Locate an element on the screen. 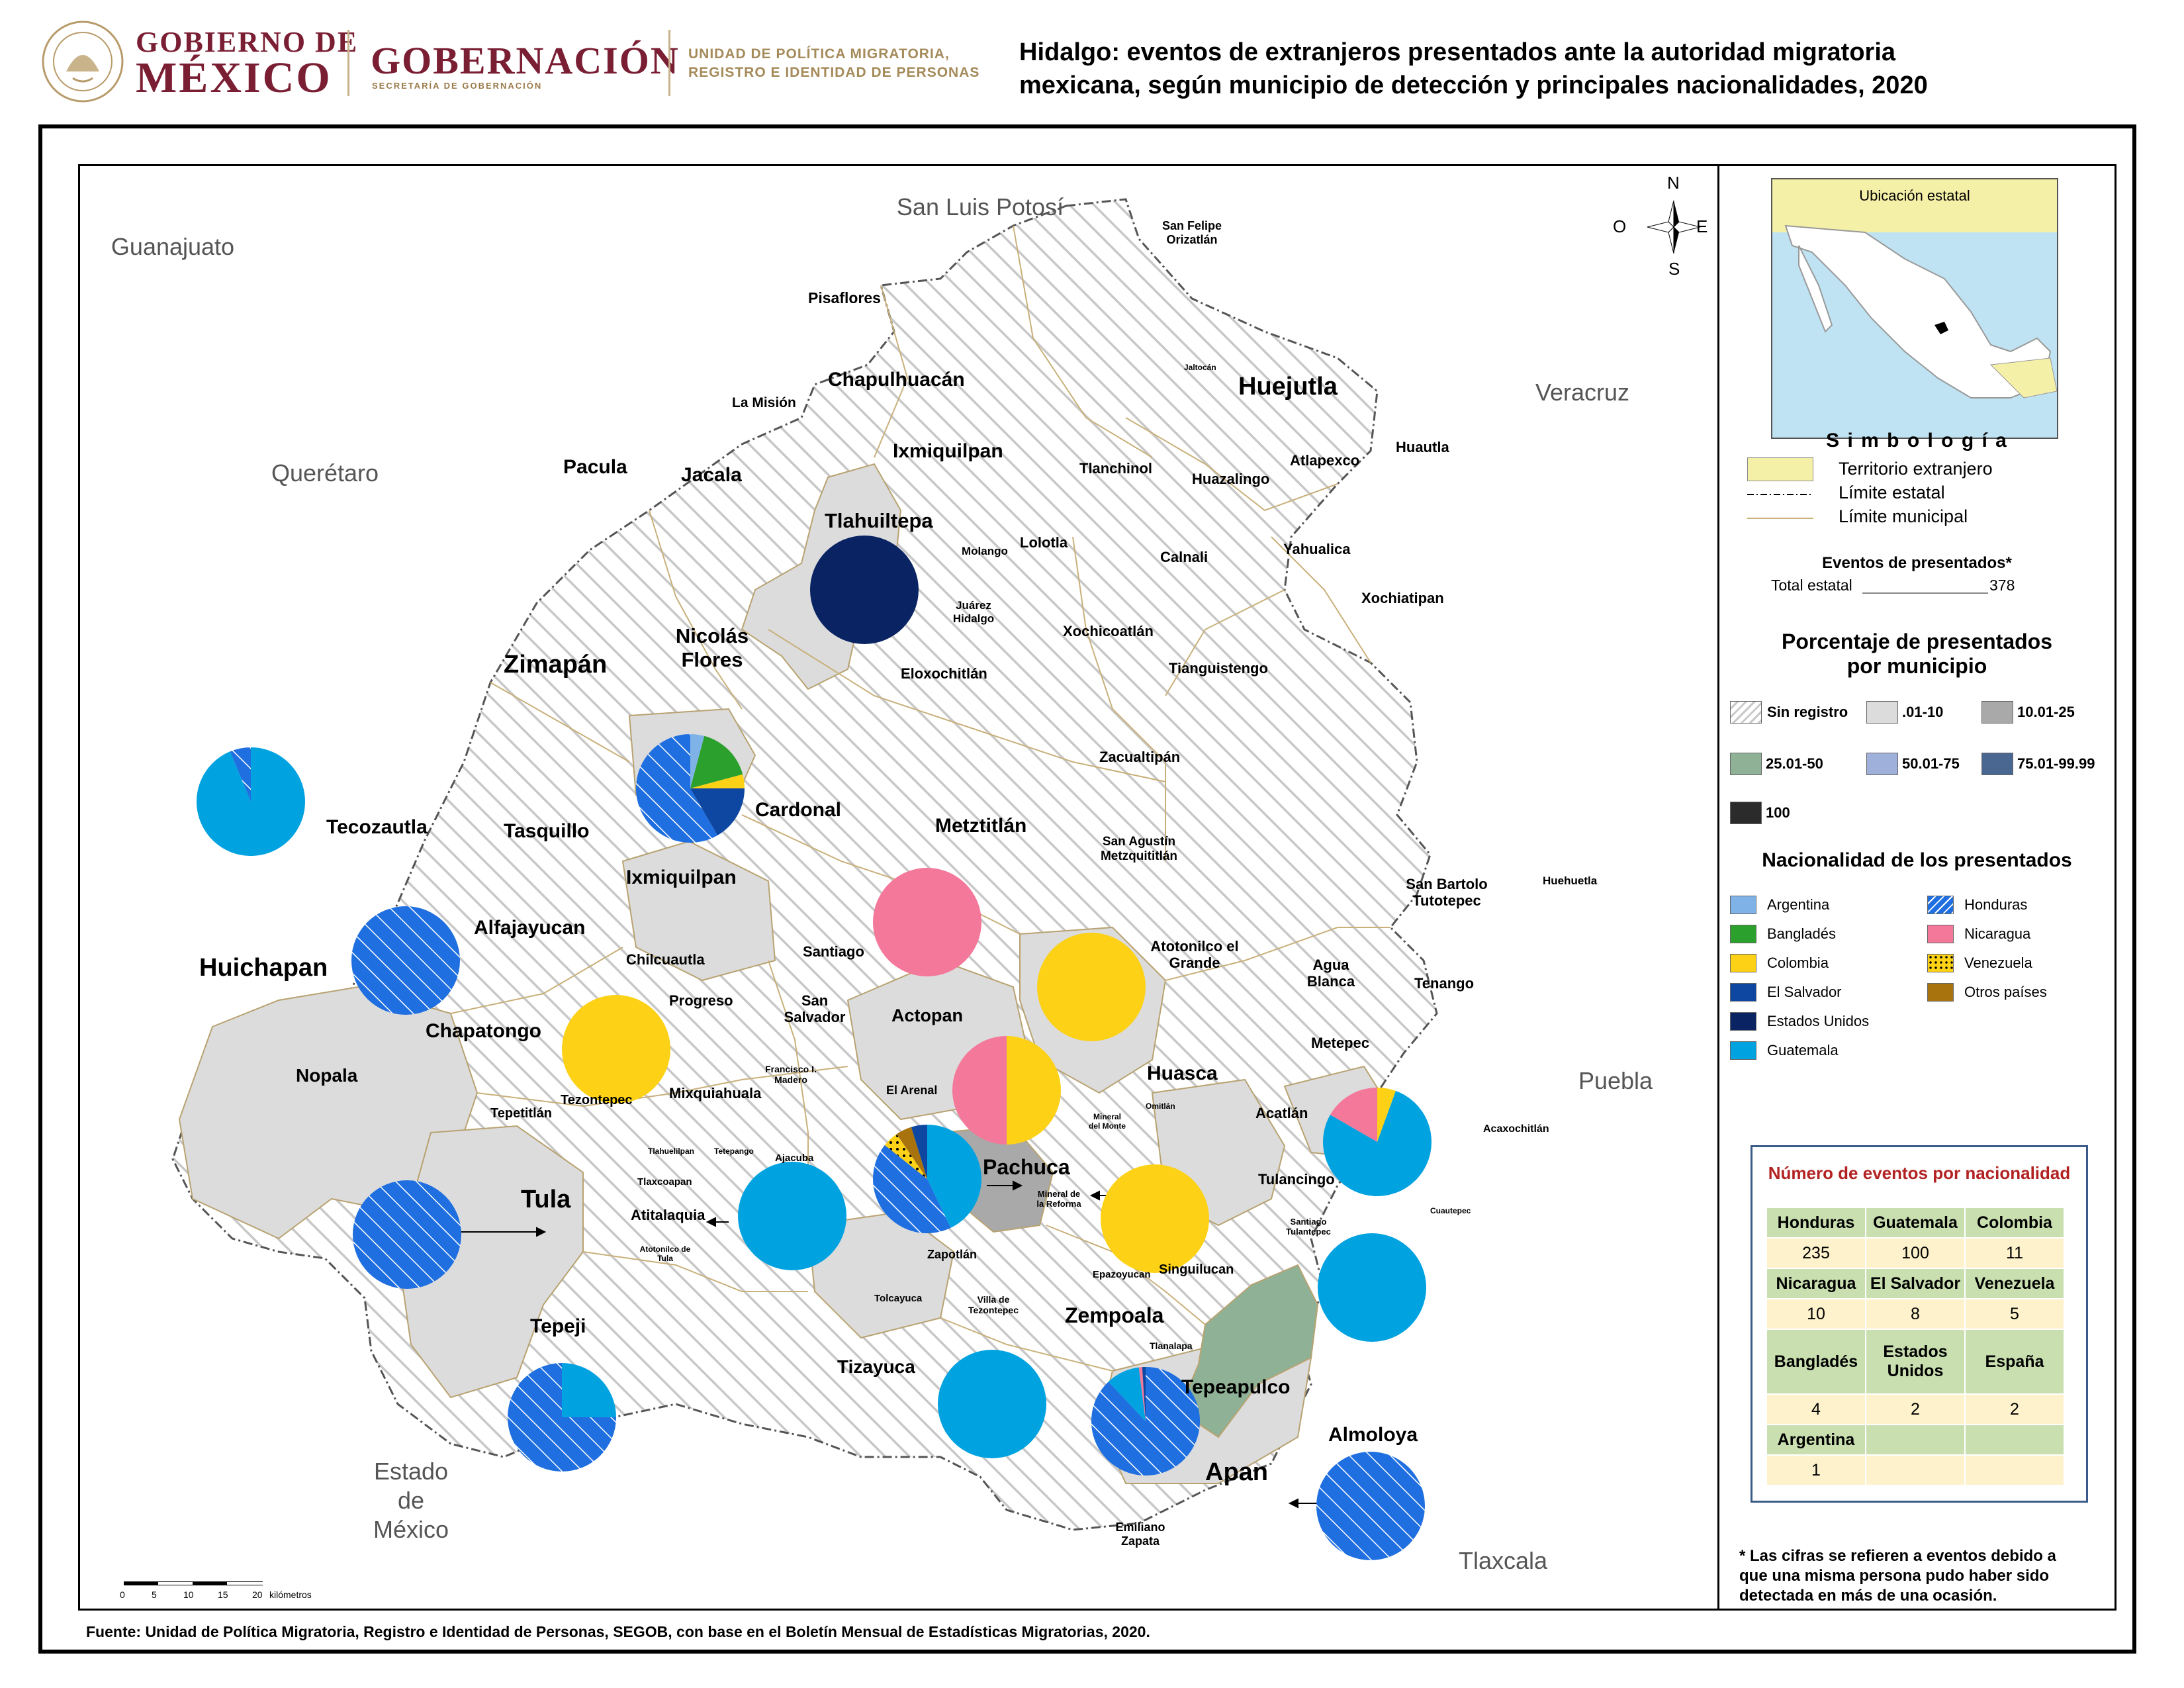 This screenshot has height=1688, width=2184. pie-chapatongo is located at coordinates (616, 1049).